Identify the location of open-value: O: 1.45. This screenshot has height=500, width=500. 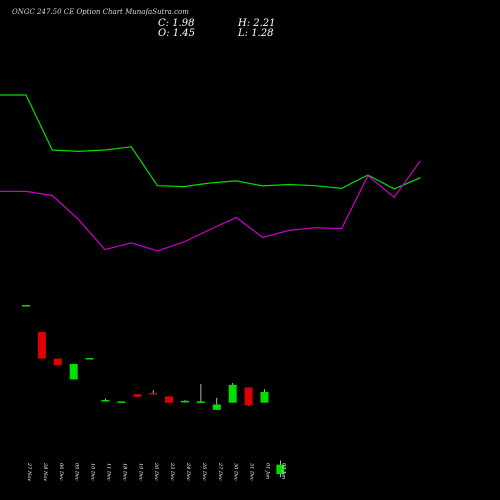
(176, 33).